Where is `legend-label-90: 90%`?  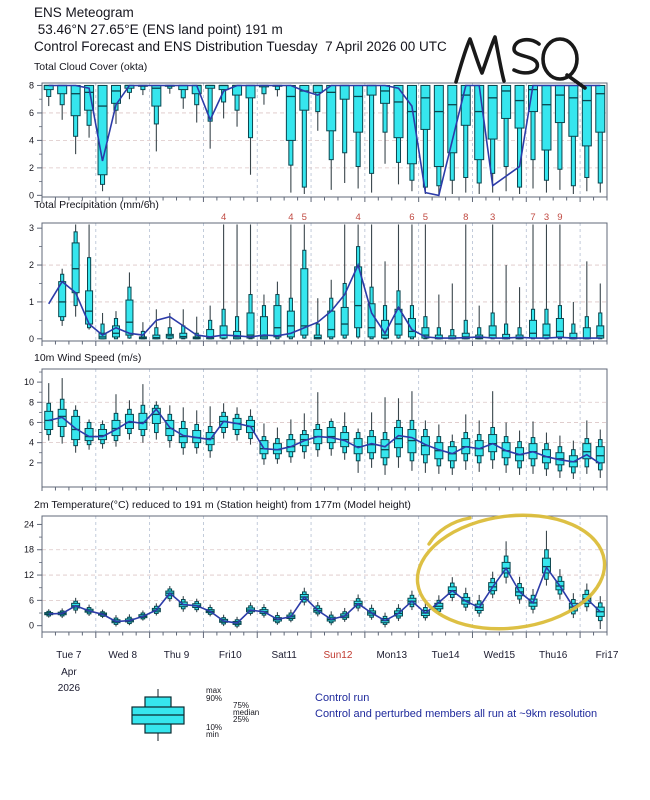 legend-label-90: 90% is located at coordinates (214, 698).